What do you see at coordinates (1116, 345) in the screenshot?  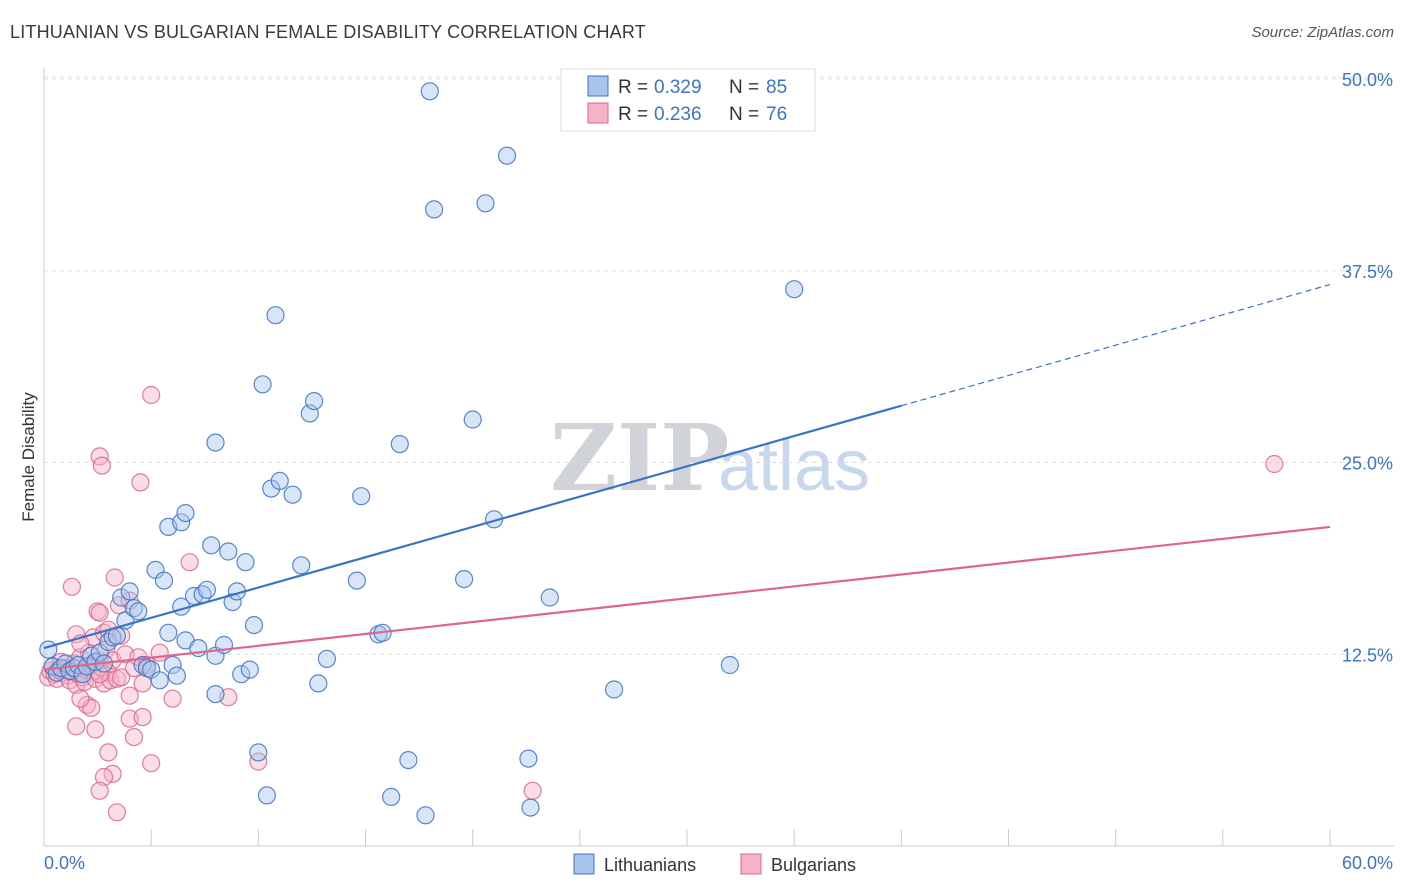 I see `trendline-lithuanians-extension` at bounding box center [1116, 345].